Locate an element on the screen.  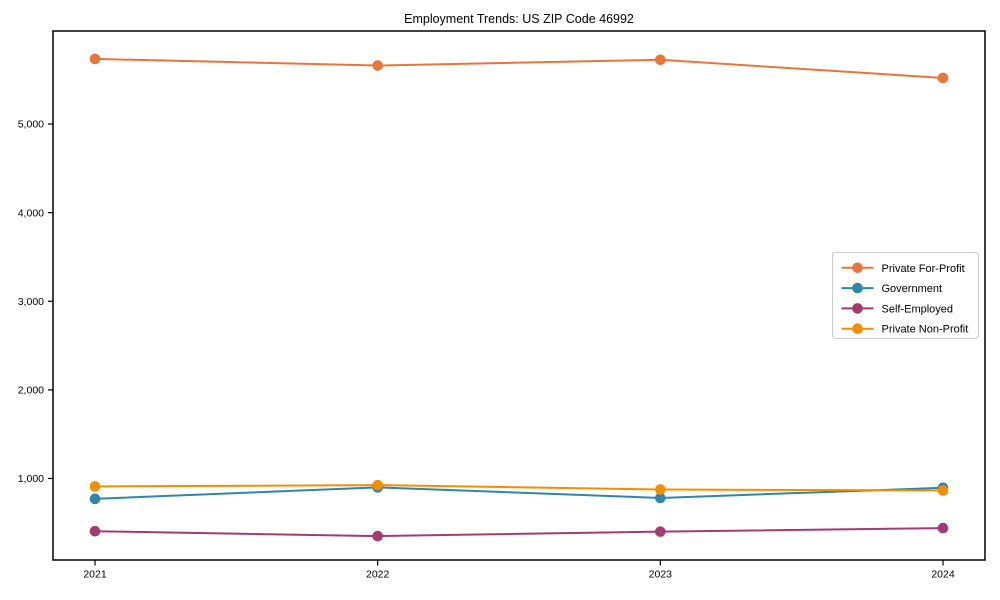
series-line-private-for-profit is located at coordinates (519, 68).